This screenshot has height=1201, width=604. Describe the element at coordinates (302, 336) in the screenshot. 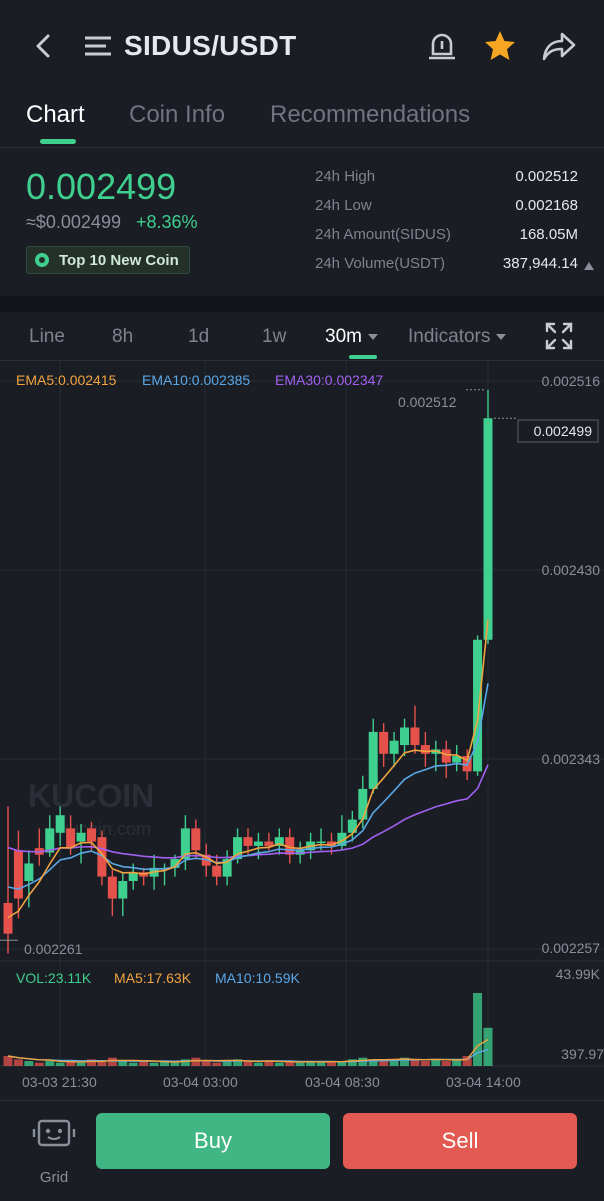

I see `interval-bar: Line 8h 1d 1w 30m Indicators` at that location.